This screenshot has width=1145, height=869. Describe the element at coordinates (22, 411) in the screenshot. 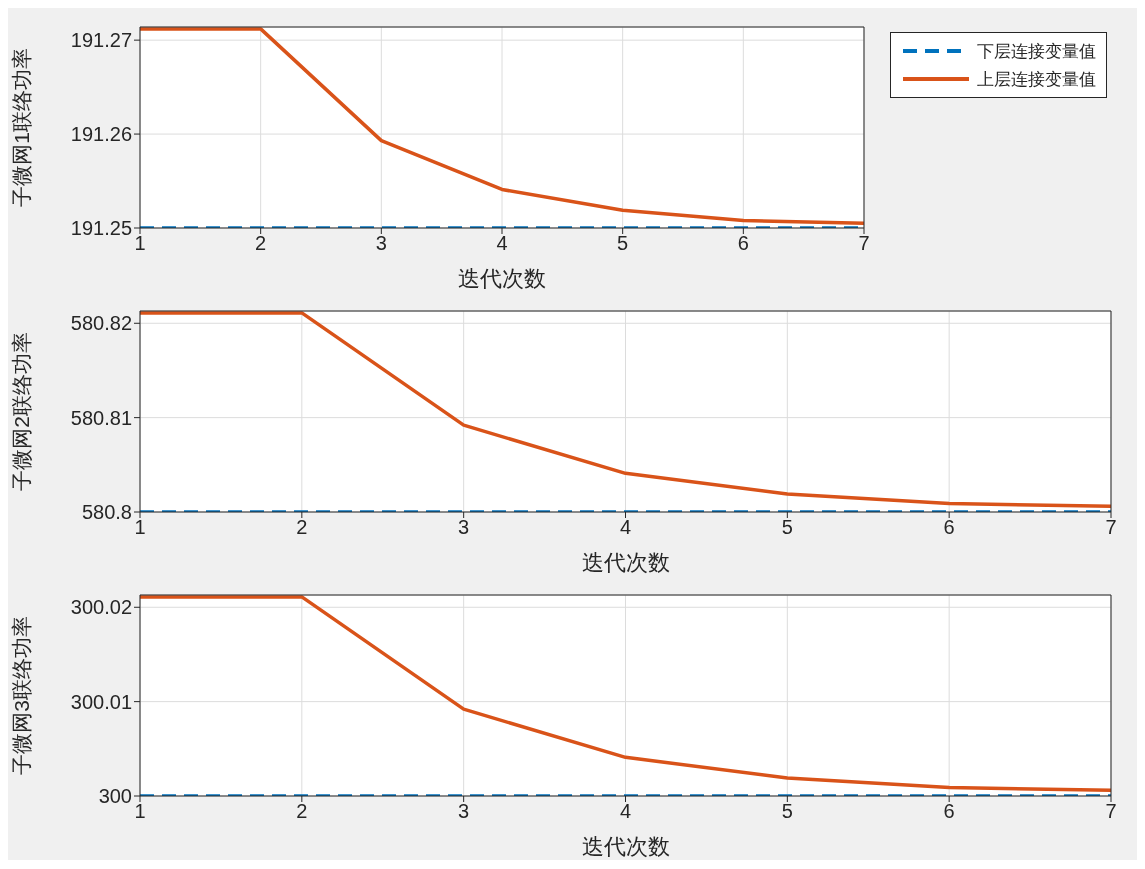

I see `y-axis-title: 子微网2联络功率` at that location.